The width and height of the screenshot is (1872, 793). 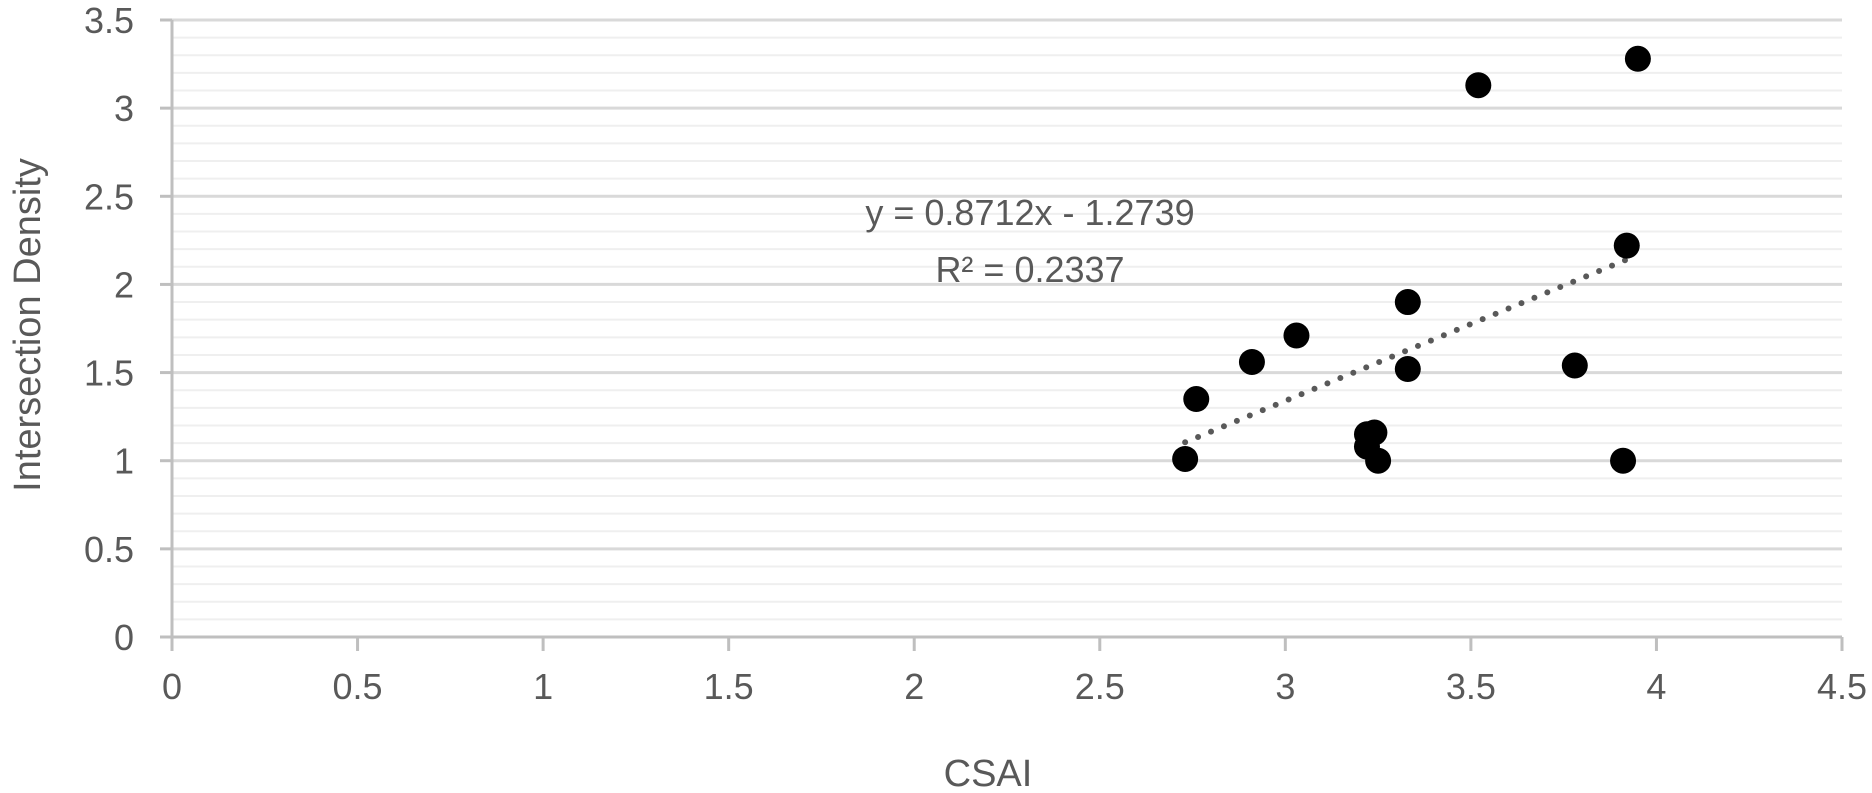 I want to click on data-points, so click(x=1411, y=259).